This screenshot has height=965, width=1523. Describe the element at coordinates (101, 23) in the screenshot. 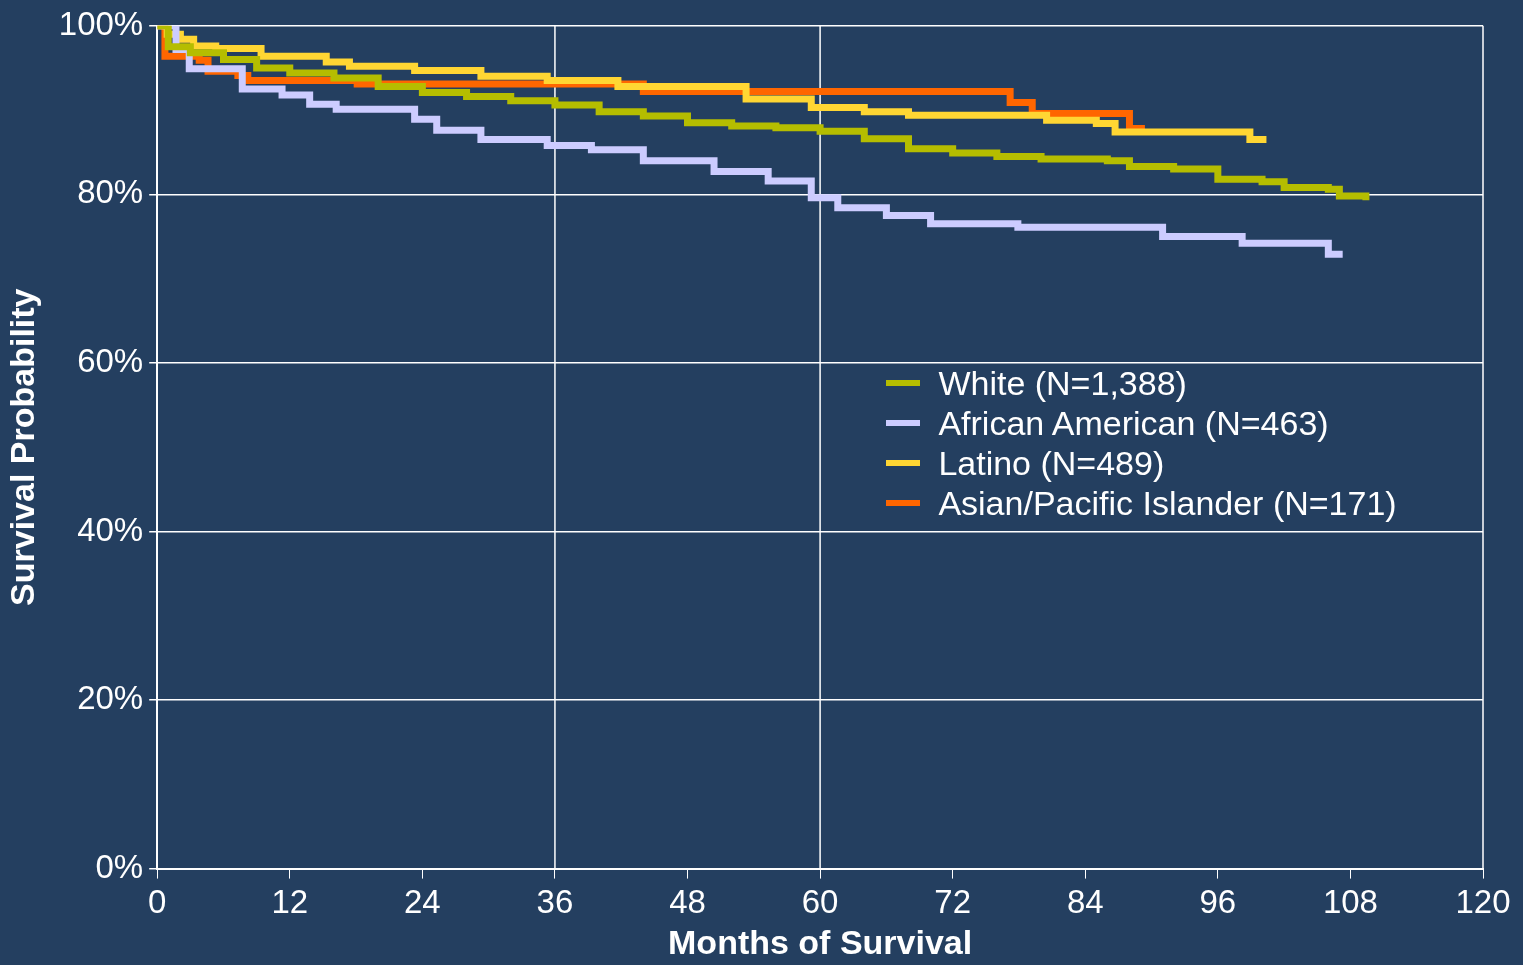

I see `y-tick-label: 100%` at that location.